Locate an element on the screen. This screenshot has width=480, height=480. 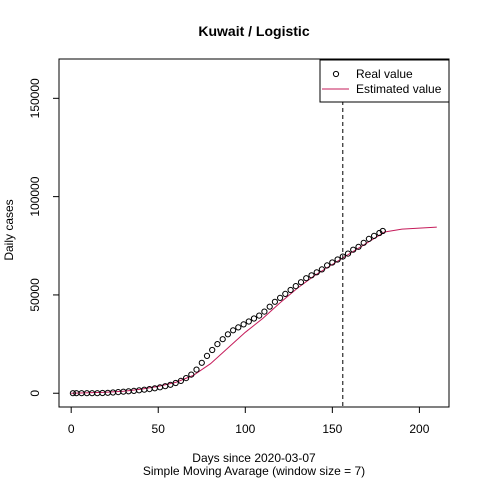
y-axis-label: Daily cases is located at coordinates (9, 229).